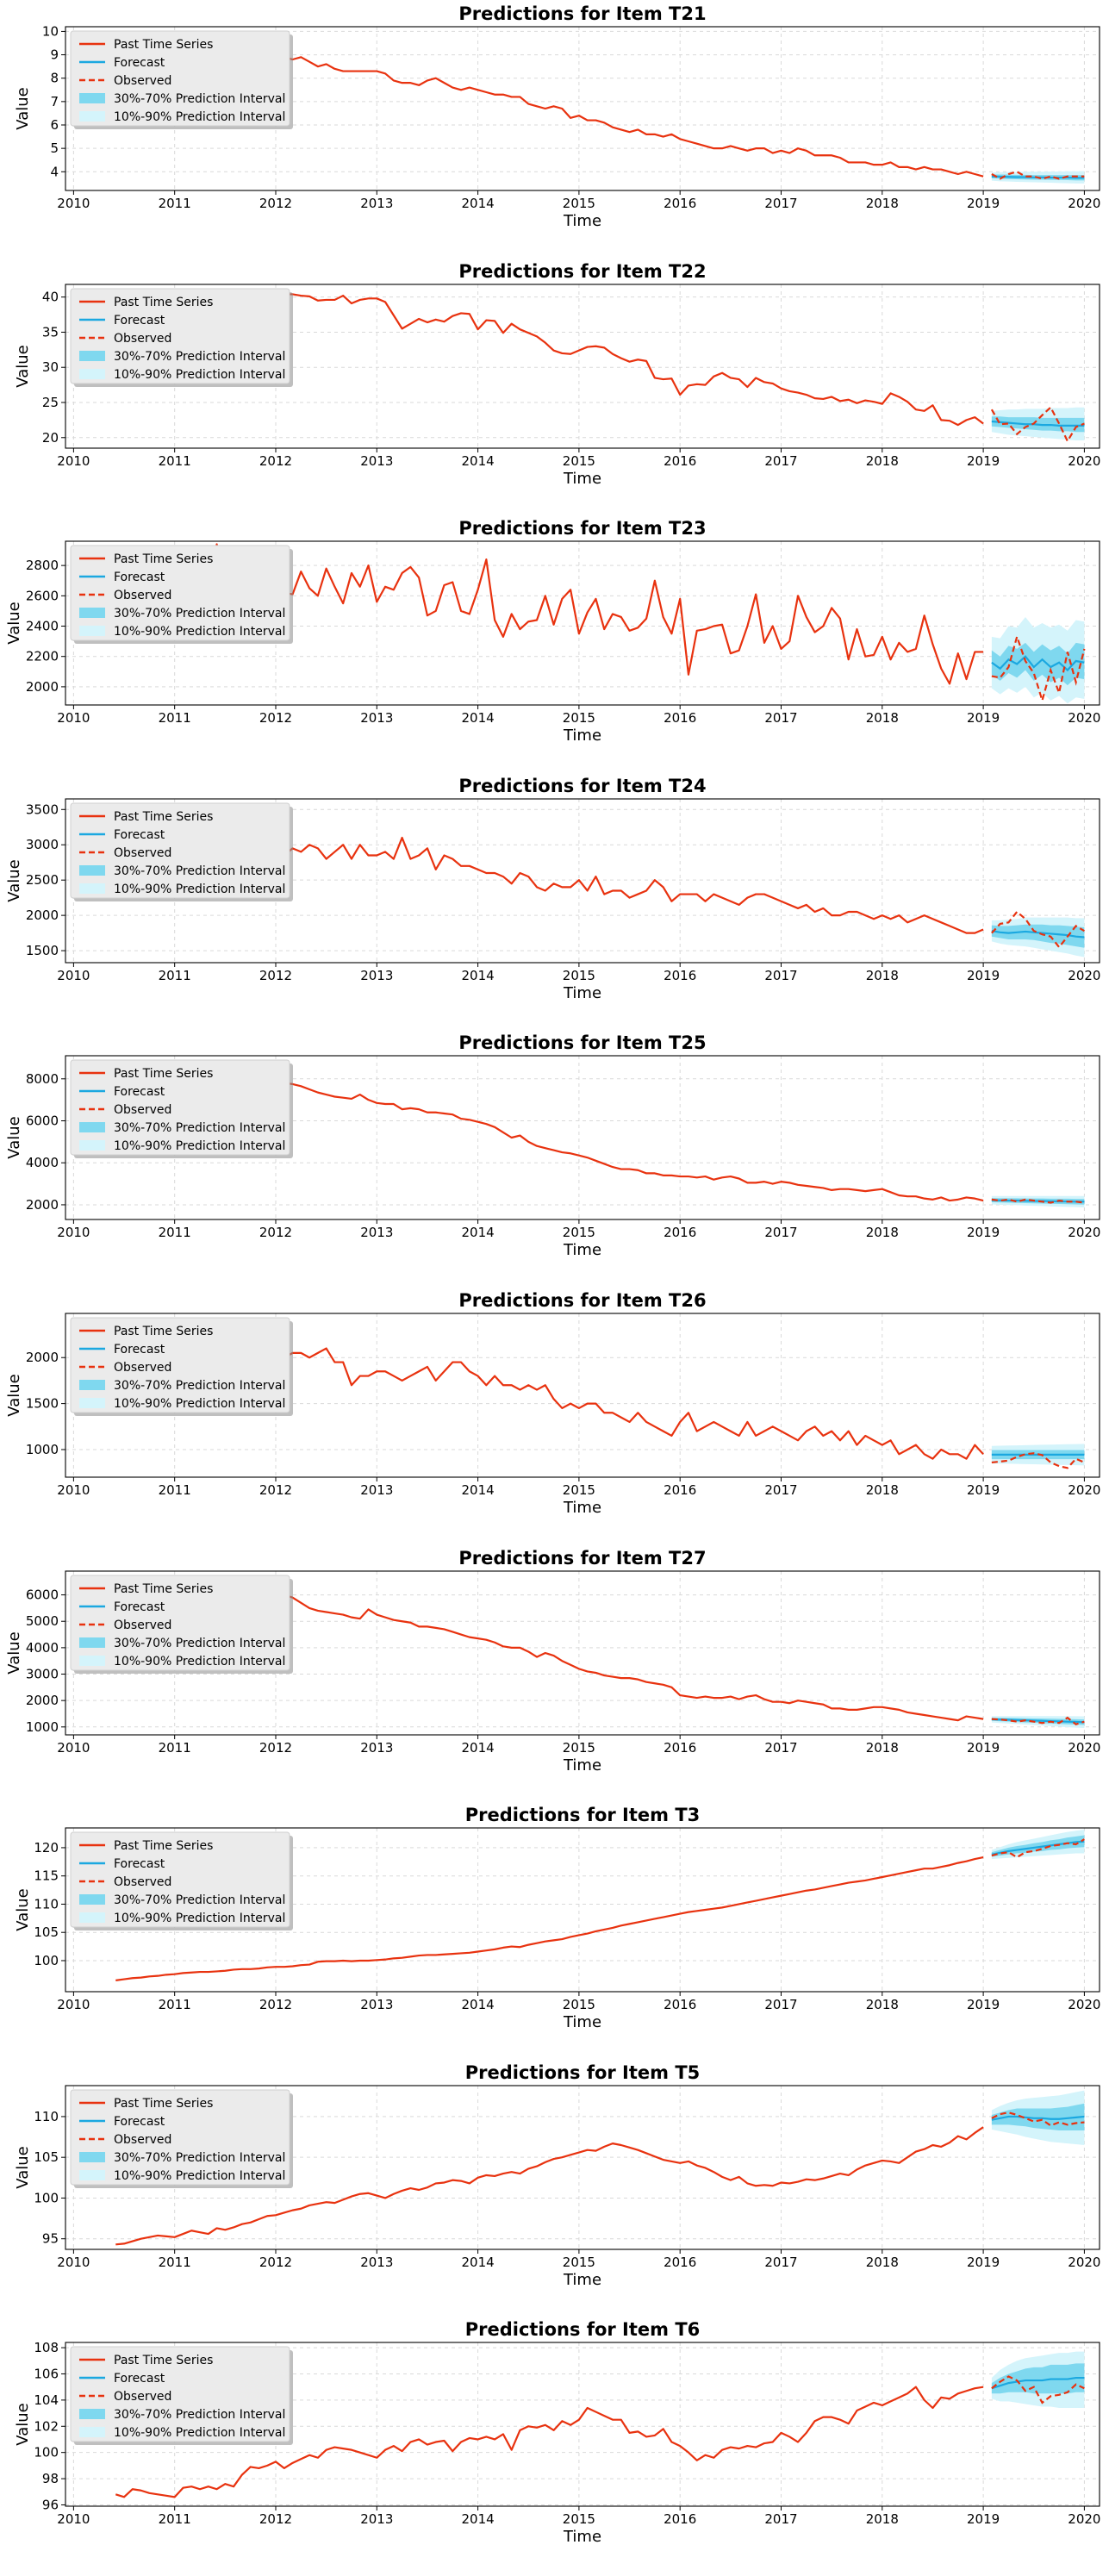  Describe the element at coordinates (583, 2072) in the screenshot. I see `chart-title: Predictions for Item T5` at that location.